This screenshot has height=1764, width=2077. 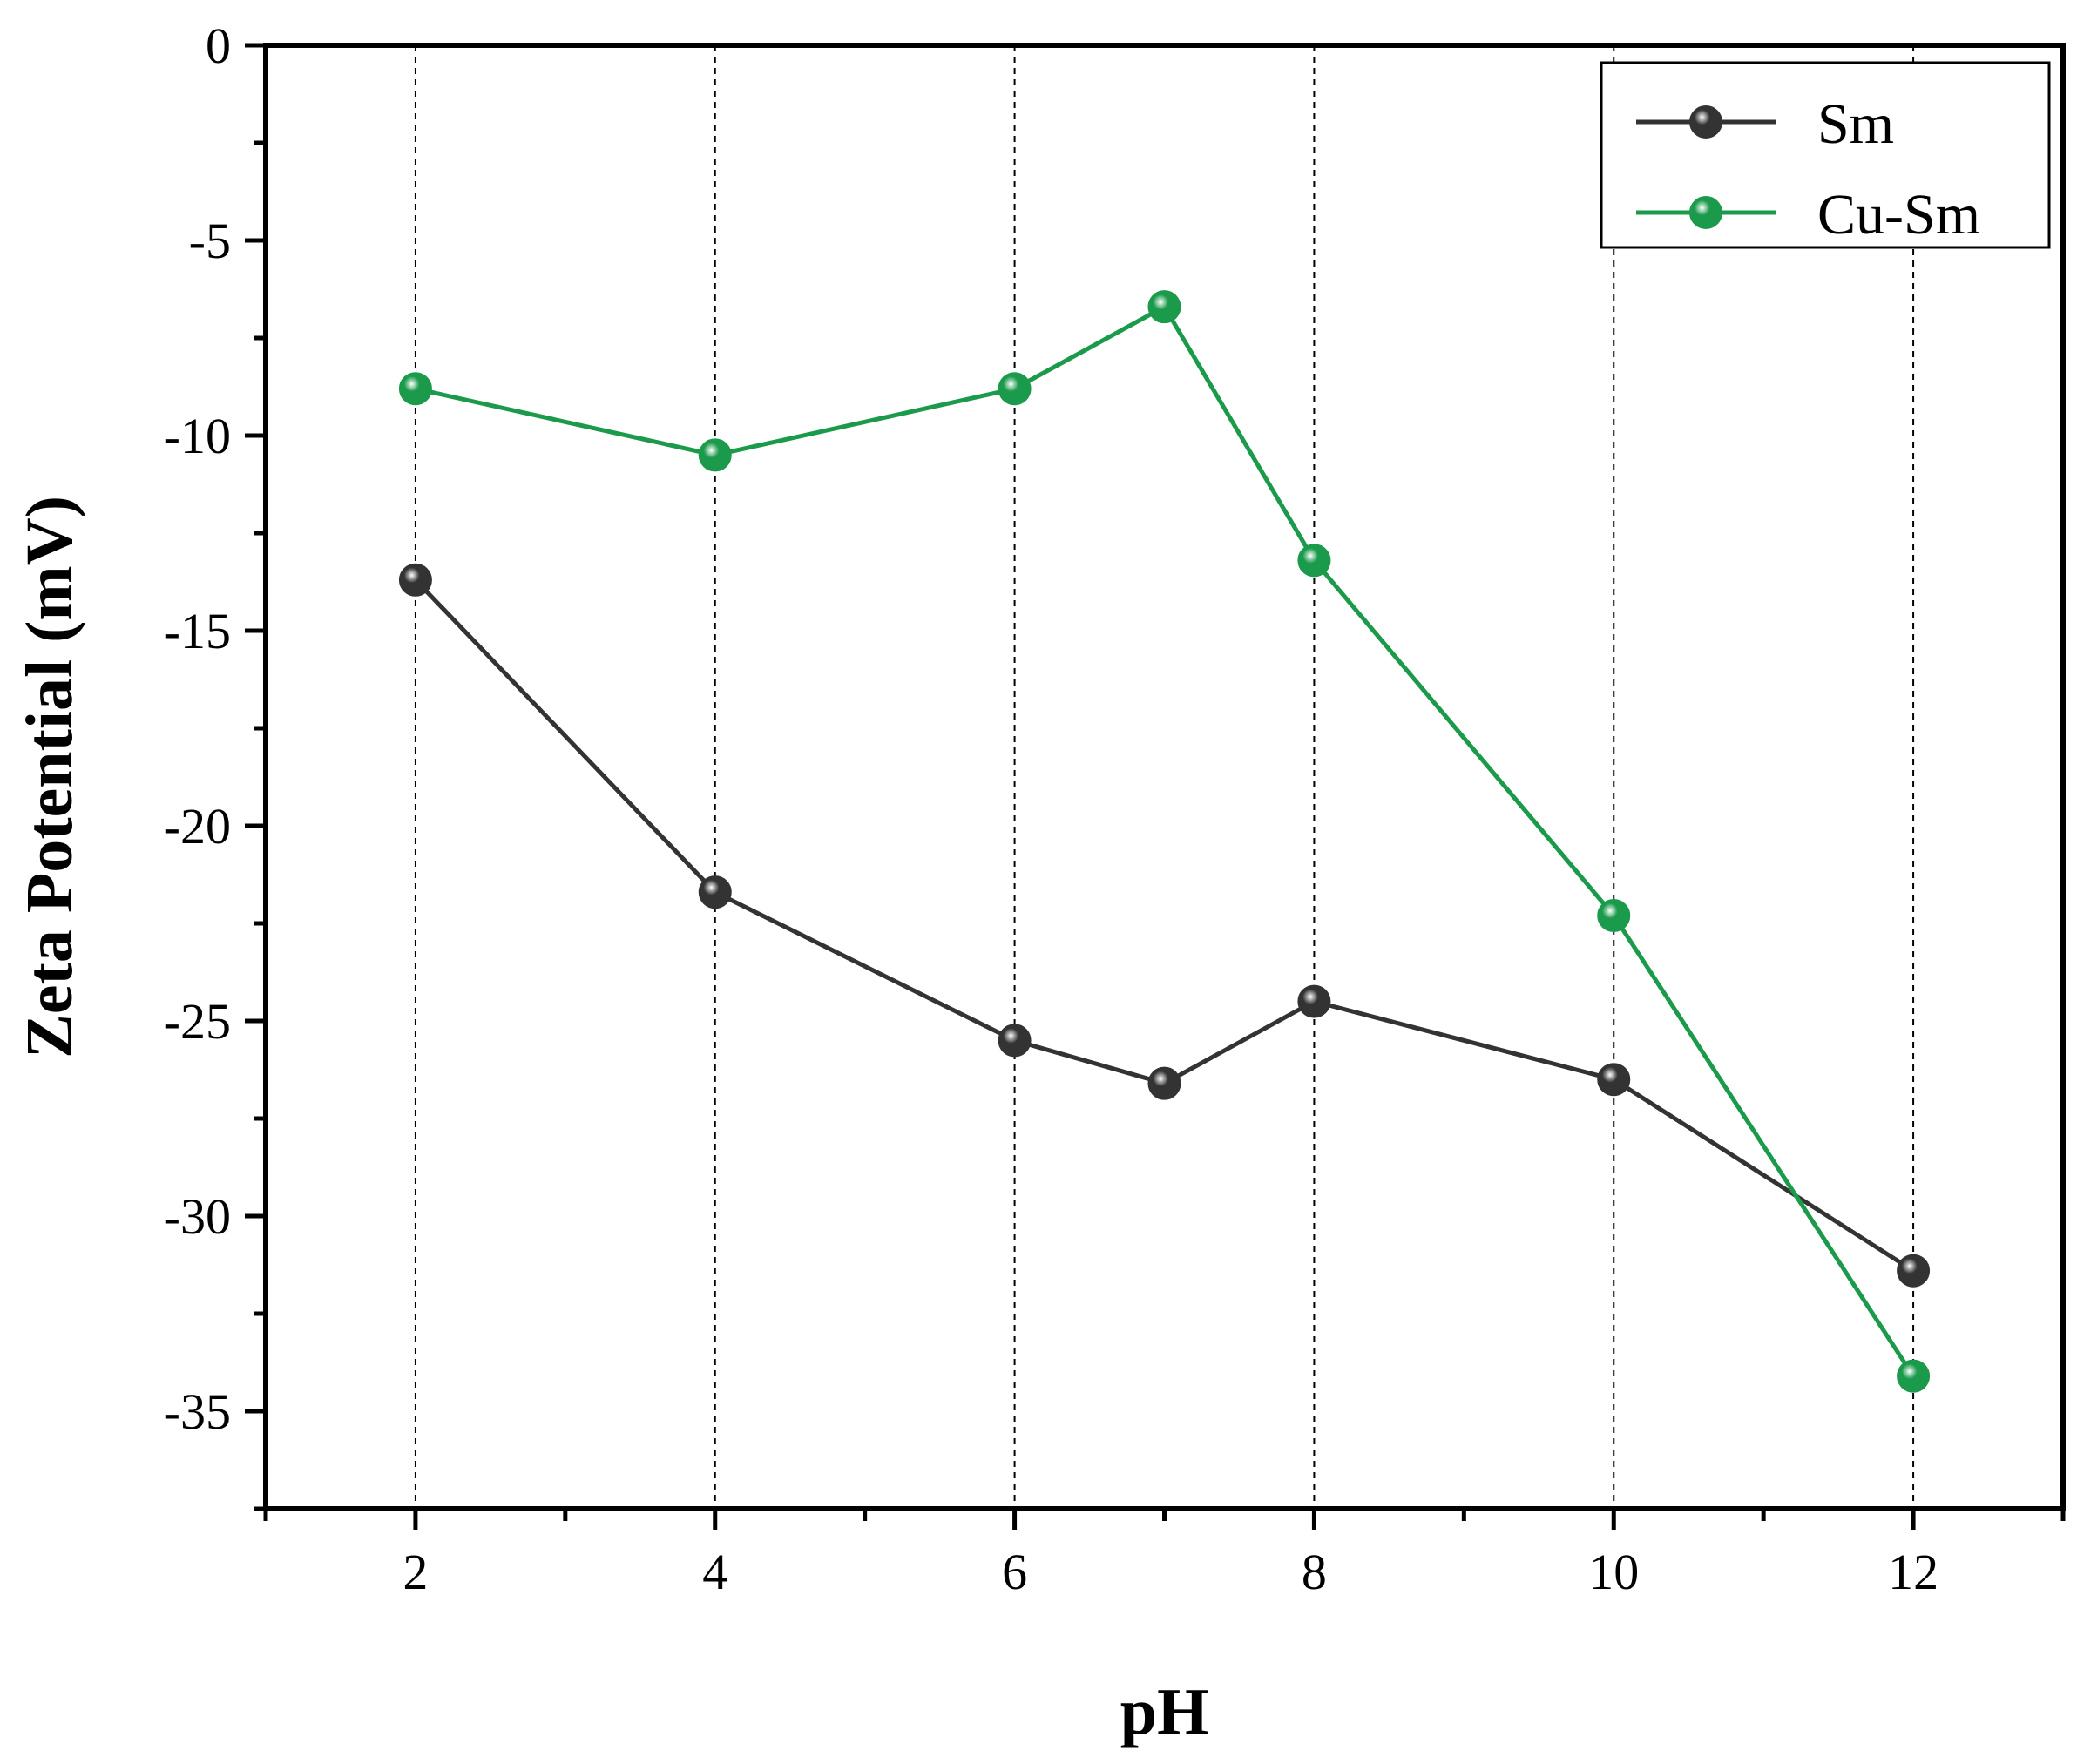 What do you see at coordinates (1898, 215) in the screenshot?
I see `legend-label: Cu-Sm` at bounding box center [1898, 215].